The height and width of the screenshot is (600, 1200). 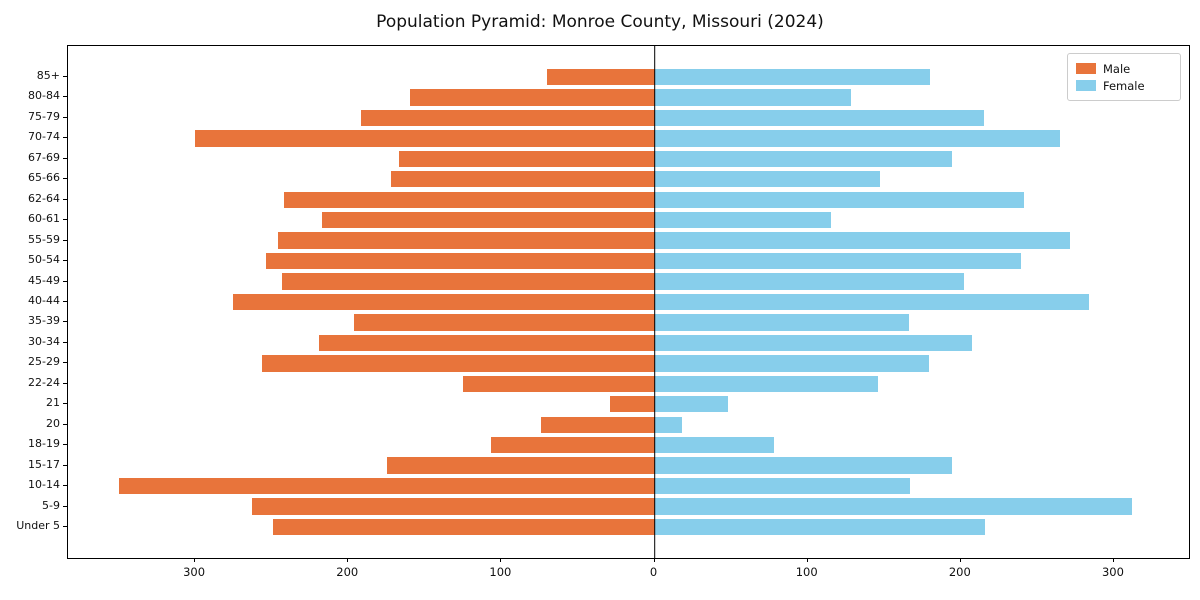 I want to click on y-tick-label: 18-19, so click(x=44, y=444).